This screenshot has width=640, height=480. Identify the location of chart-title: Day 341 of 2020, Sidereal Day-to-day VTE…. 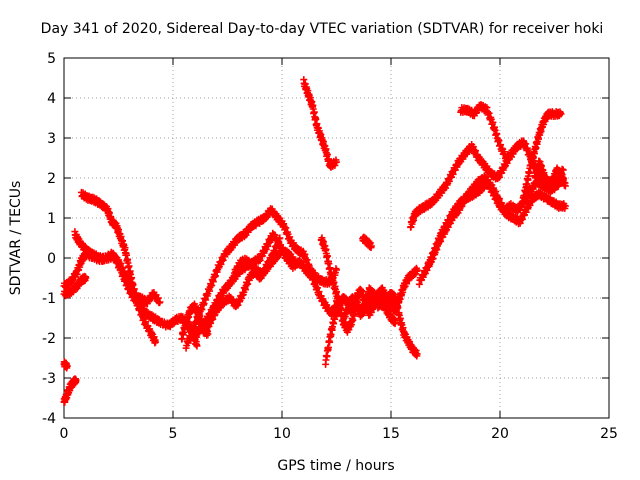
(322, 29).